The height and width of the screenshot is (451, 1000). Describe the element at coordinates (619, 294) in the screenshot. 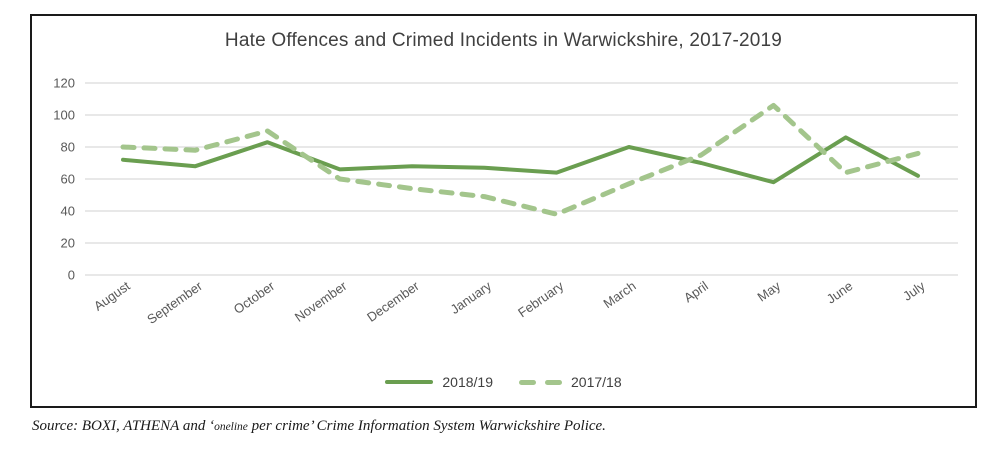

I see `x-axis-tick-label: March` at that location.